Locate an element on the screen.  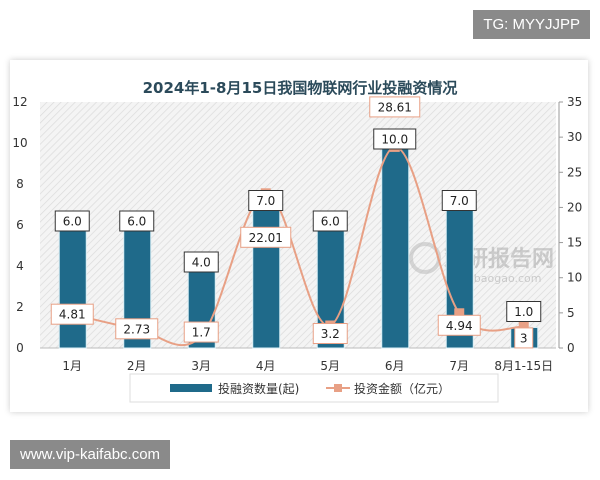
left-tick-label: 10 is located at coordinates (19, 143).